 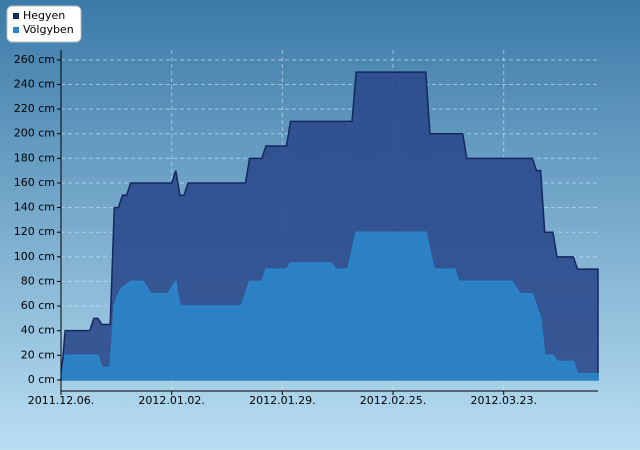 What do you see at coordinates (34, 83) in the screenshot?
I see `y-tick-label: 240 cm` at bounding box center [34, 83].